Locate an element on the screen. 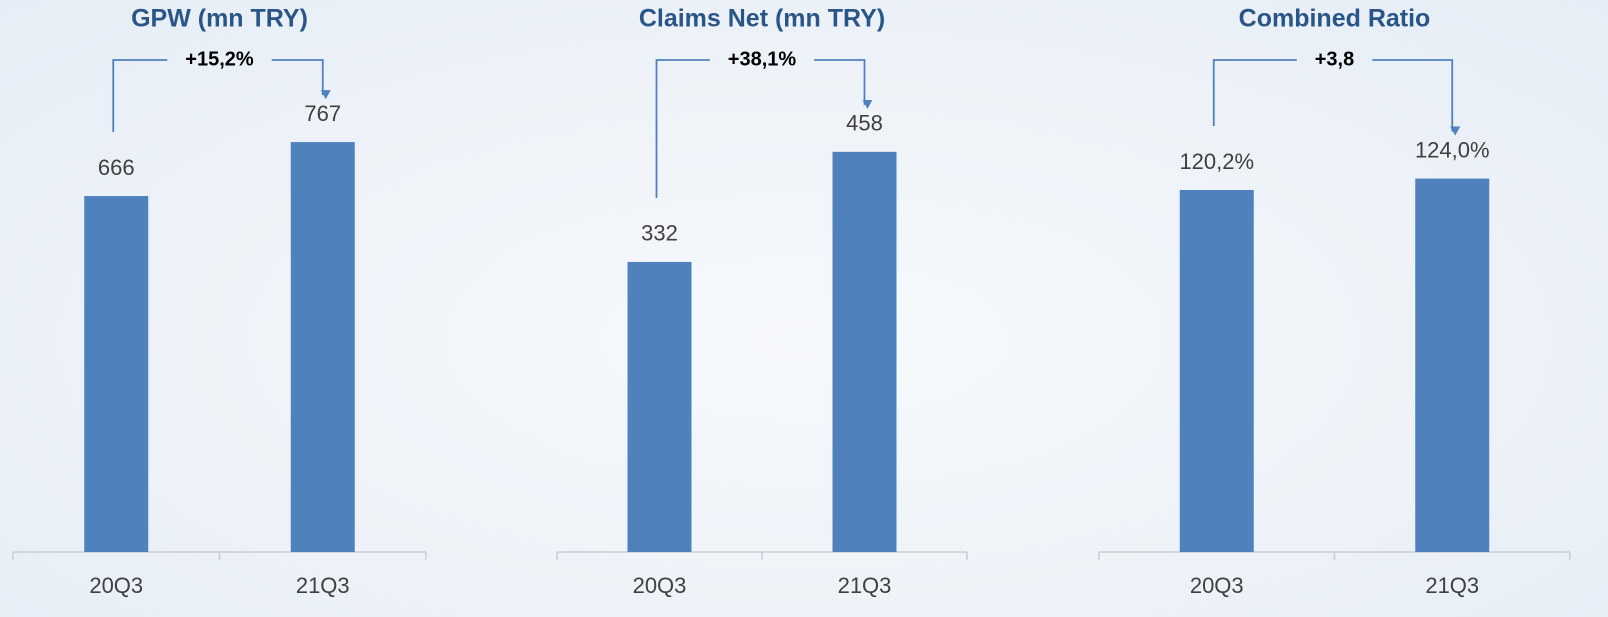 The image size is (1608, 617). chart-title: Claims Net (mn TRY) is located at coordinates (762, 19).